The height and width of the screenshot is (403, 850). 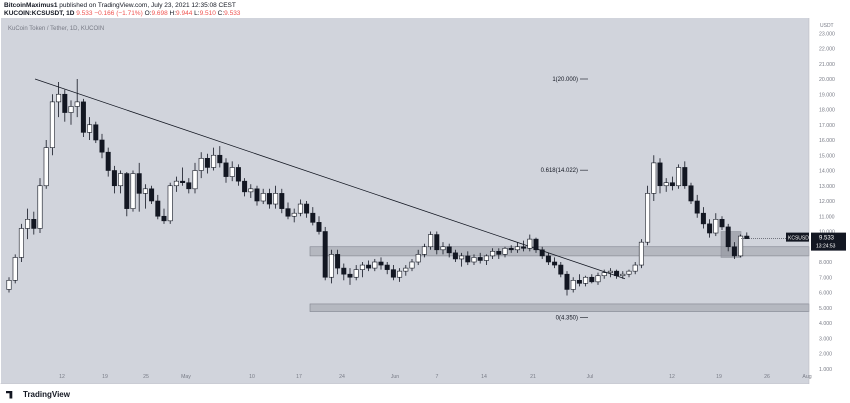 What do you see at coordinates (533, 377) in the screenshot?
I see `x-tick-label: 21` at bounding box center [533, 377].